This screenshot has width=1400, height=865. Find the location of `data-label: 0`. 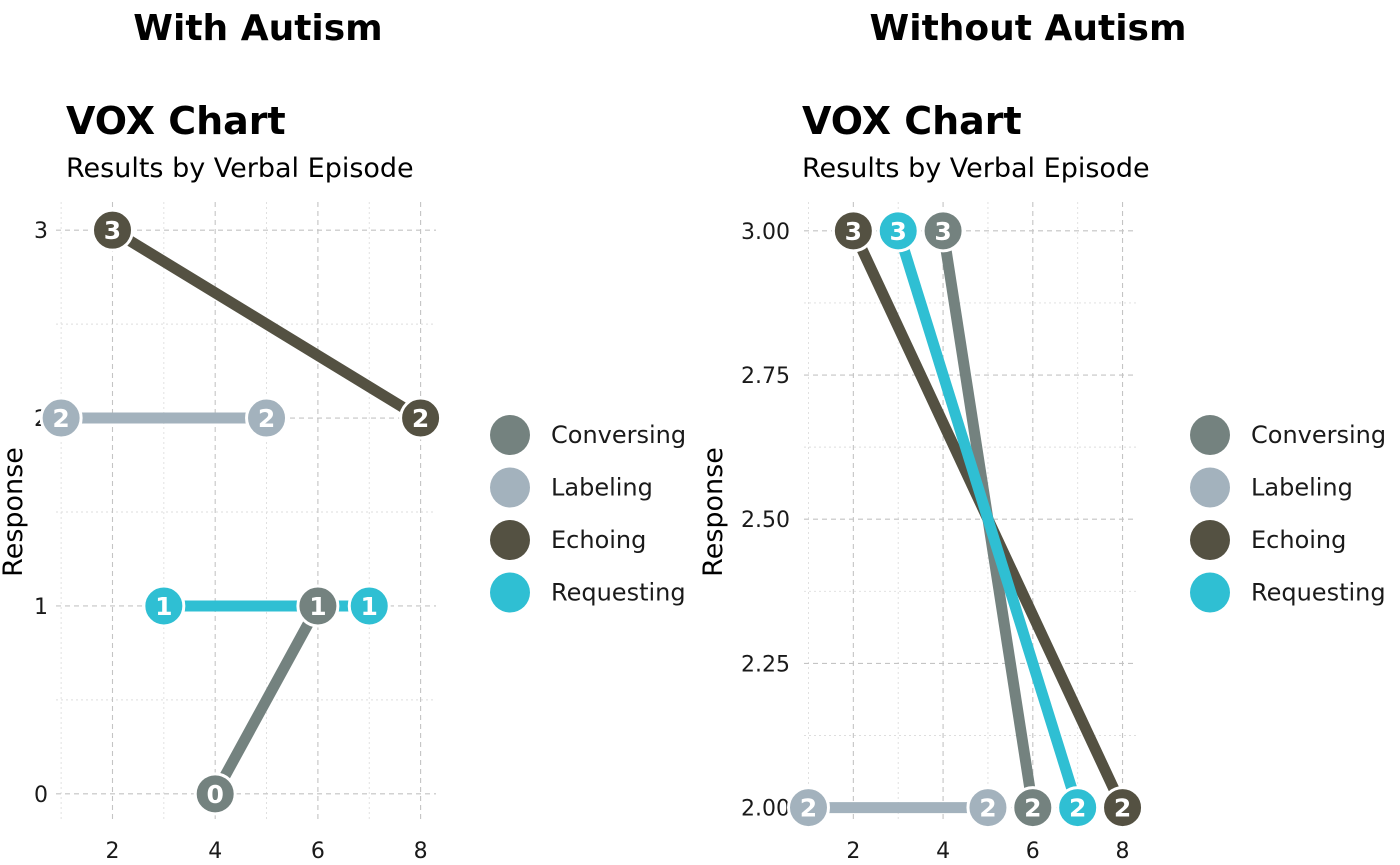

data-label: 0 is located at coordinates (214, 794).